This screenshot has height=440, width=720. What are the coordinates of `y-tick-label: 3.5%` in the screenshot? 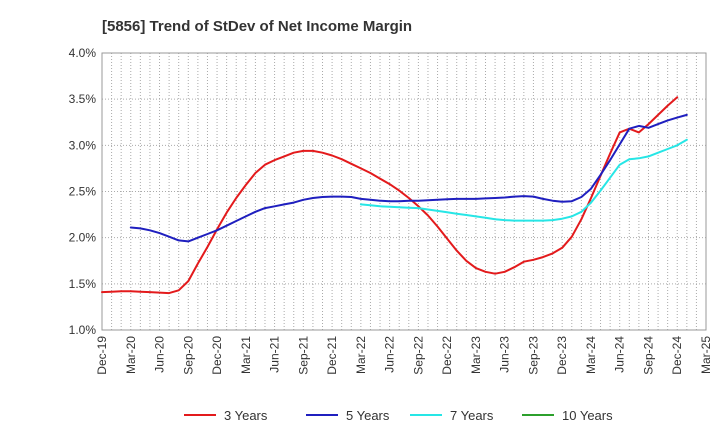 It's located at (83, 99).